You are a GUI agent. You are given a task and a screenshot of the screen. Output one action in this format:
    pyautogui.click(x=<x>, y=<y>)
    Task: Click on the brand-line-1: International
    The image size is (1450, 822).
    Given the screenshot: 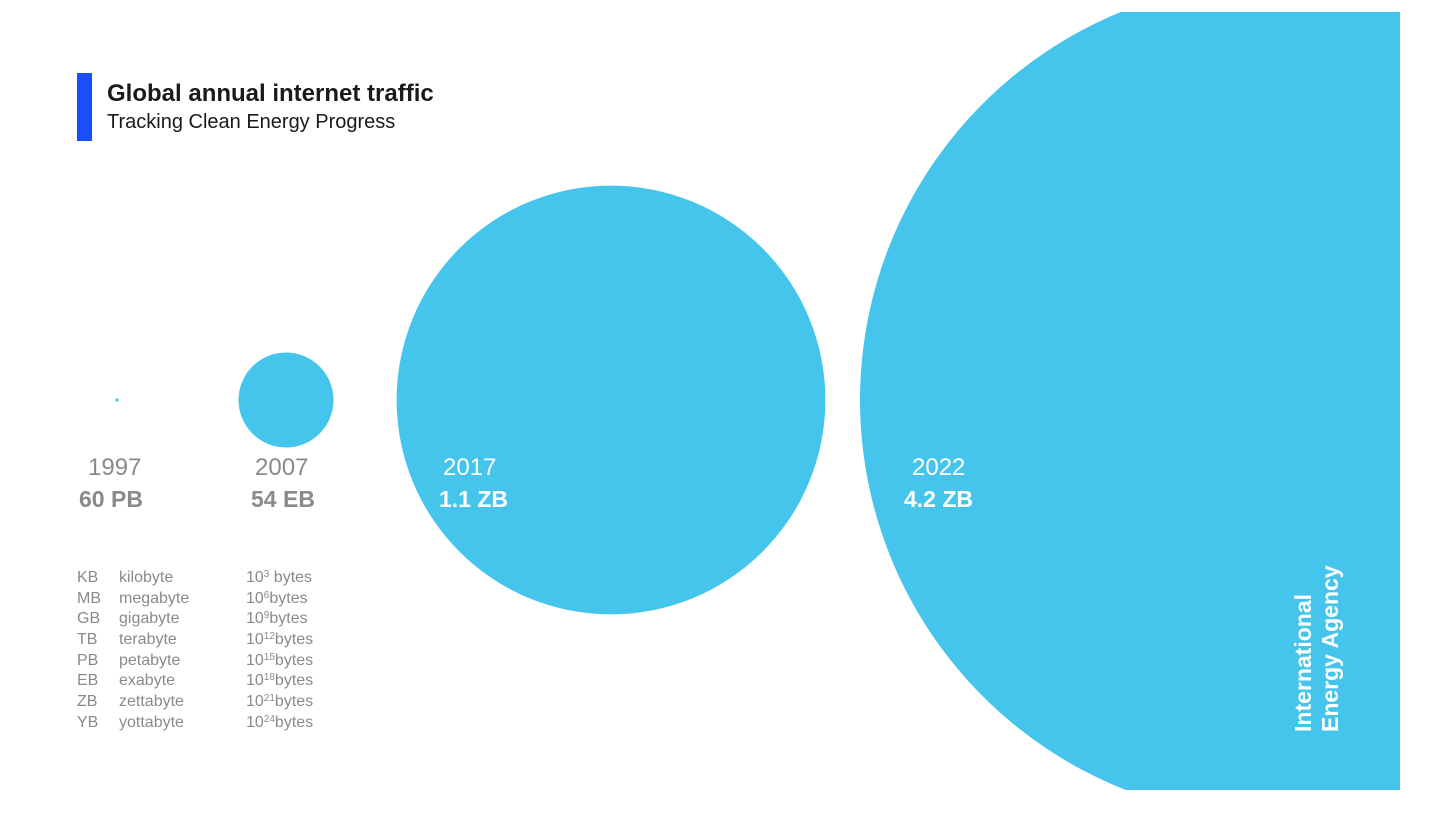 What is the action you would take?
    pyautogui.click(x=1303, y=662)
    